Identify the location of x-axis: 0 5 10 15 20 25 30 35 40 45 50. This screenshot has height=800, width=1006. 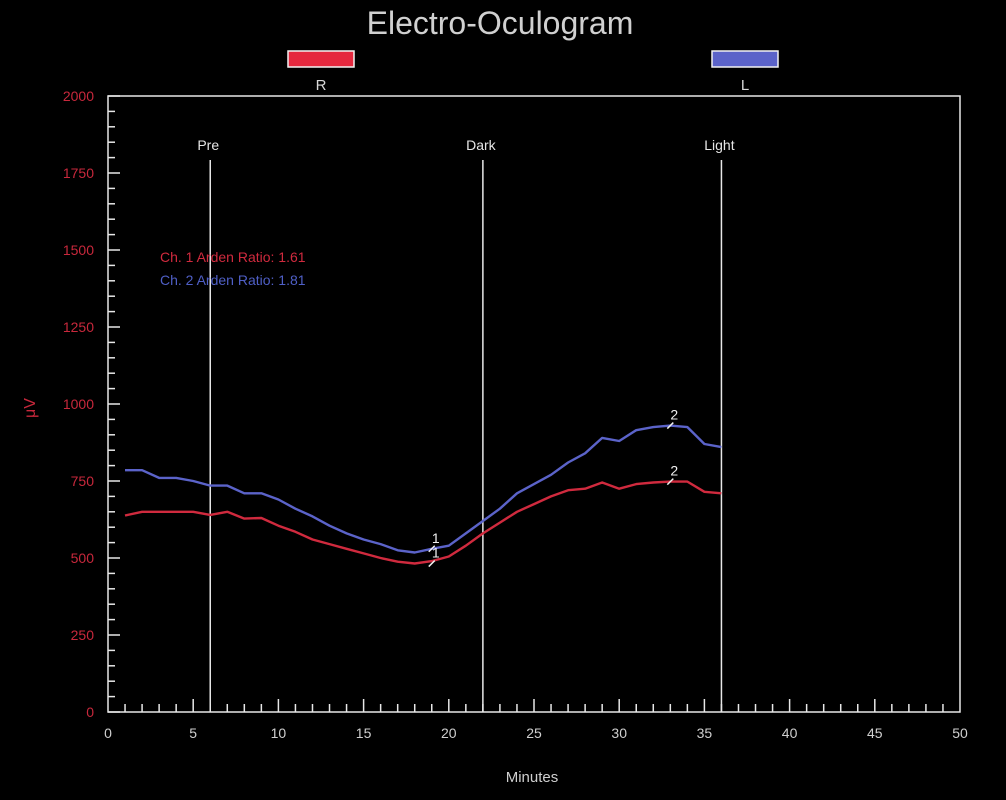
(536, 720).